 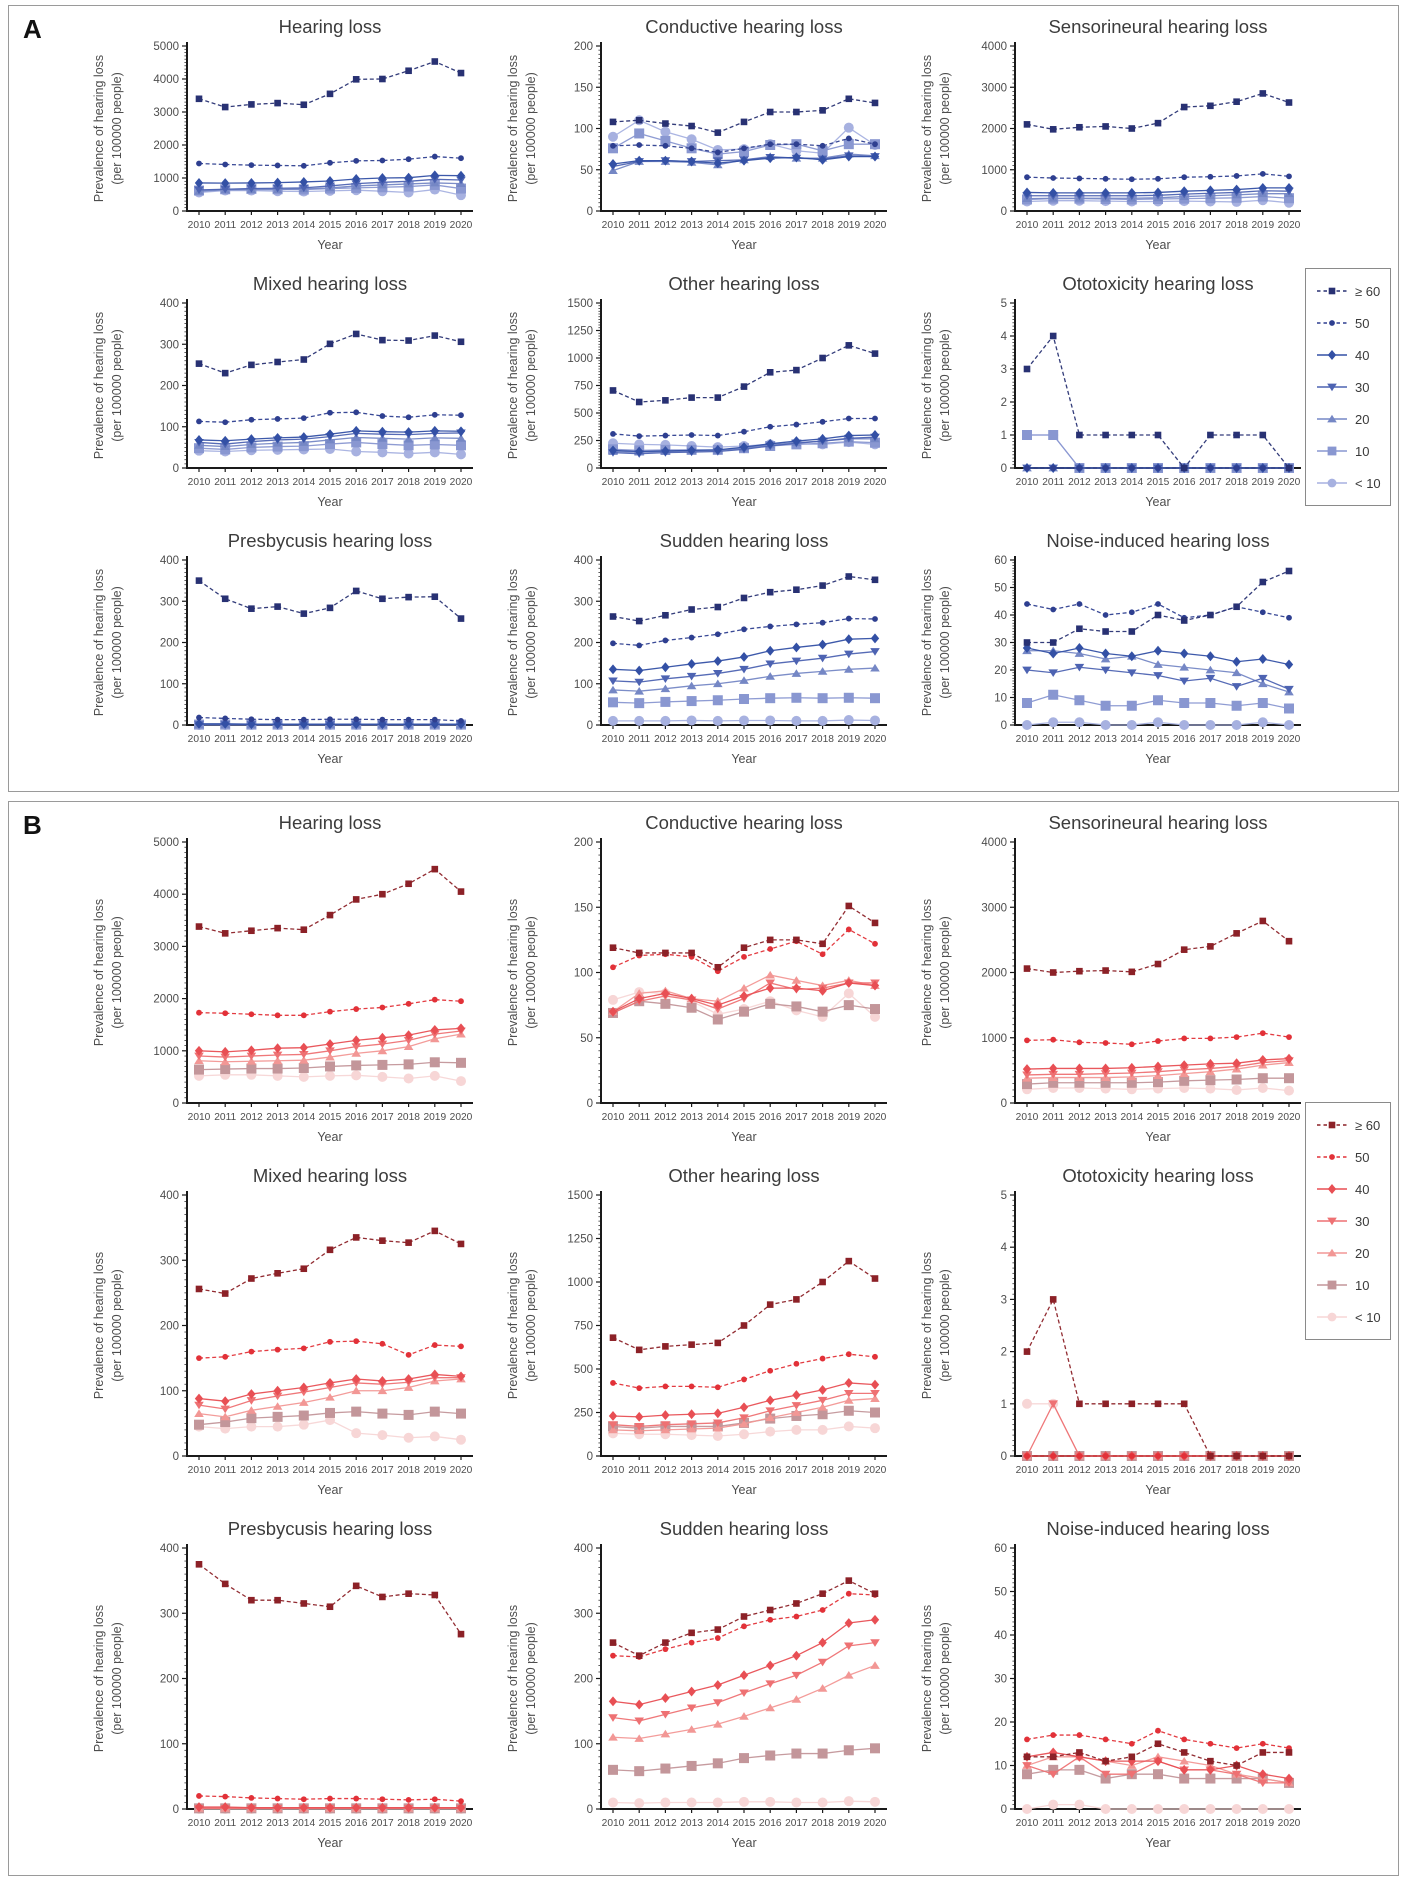 I want to click on y-tick-label: 5000, so click(x=166, y=47).